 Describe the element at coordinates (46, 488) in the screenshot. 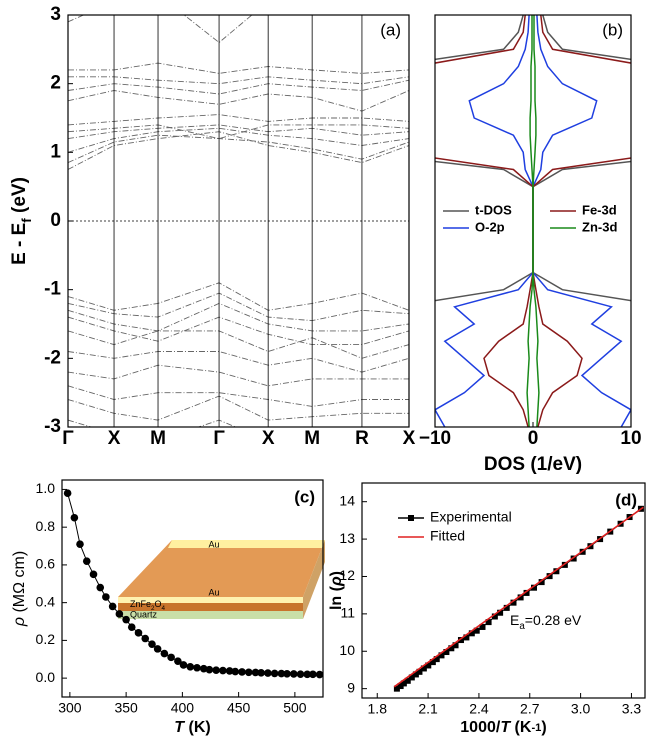

I see `y-tick-label: 1.0` at that location.